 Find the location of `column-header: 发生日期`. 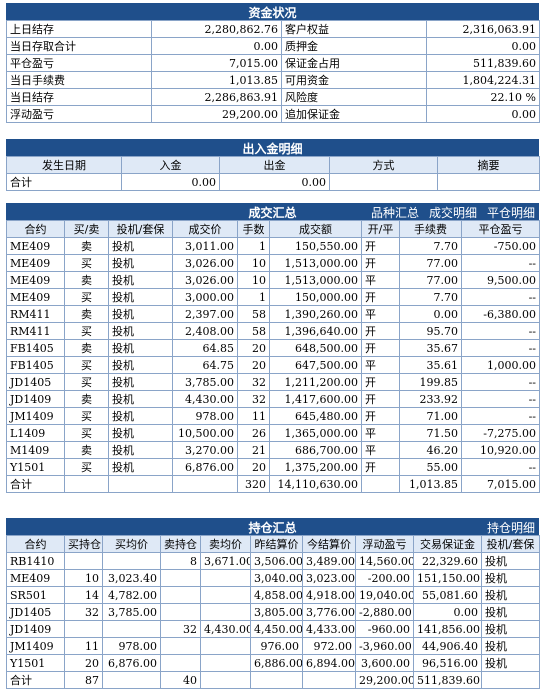

column-header: 发生日期 is located at coordinates (64, 165).